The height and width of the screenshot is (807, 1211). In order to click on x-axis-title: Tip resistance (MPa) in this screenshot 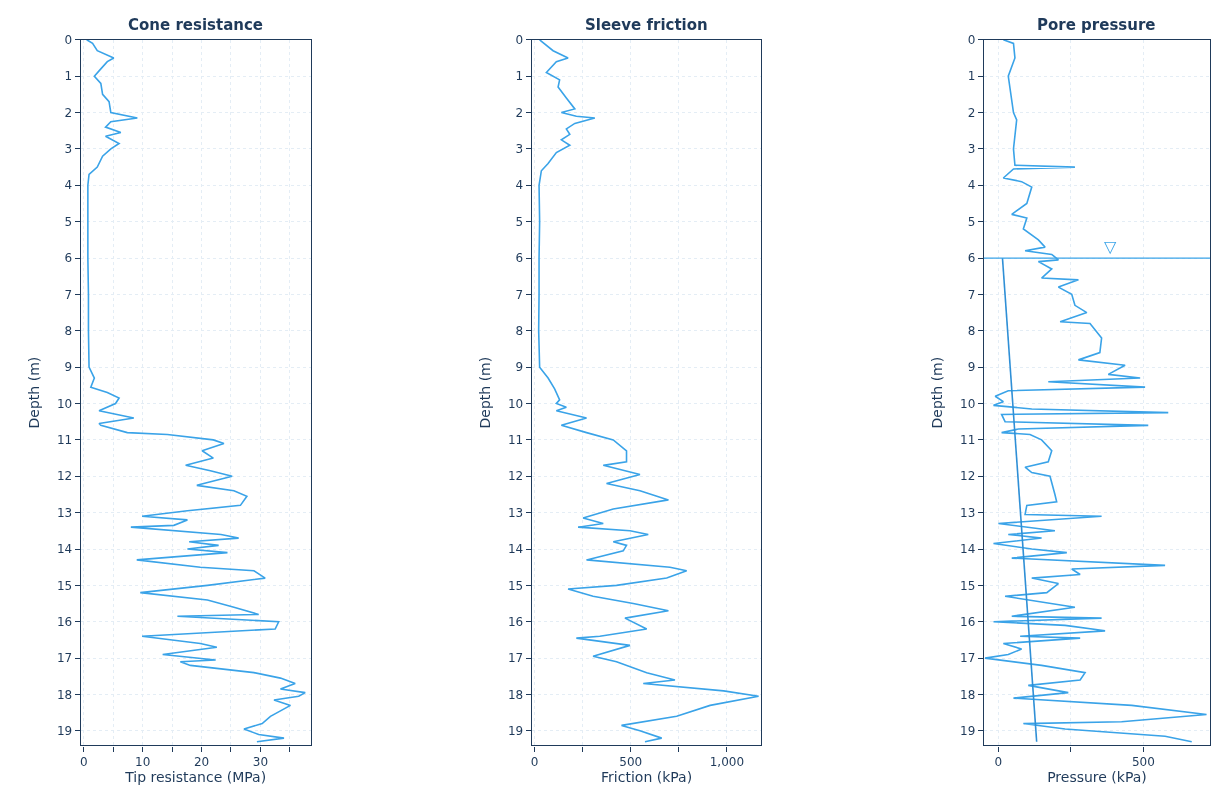, I will do `click(195, 776)`.